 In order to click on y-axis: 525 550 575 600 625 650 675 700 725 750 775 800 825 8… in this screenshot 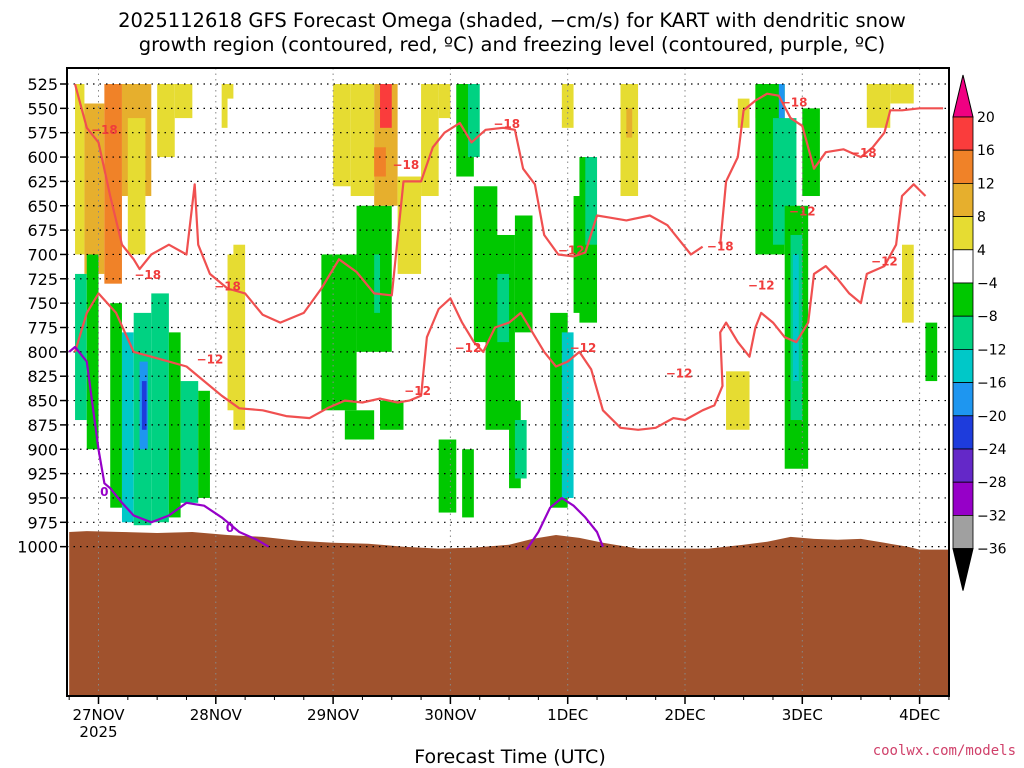, I will do `click(42, 316)`.